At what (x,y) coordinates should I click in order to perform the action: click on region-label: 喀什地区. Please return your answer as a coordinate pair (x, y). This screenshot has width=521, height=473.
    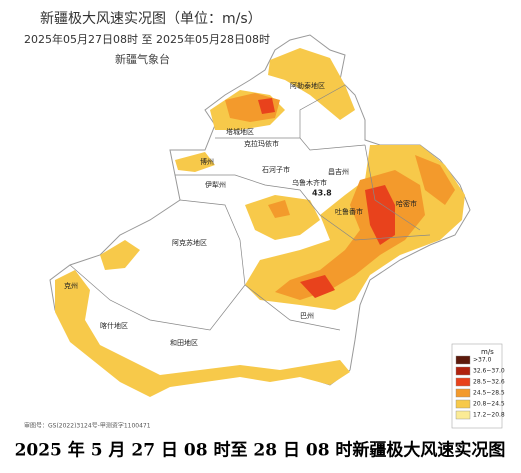
    Looking at the image, I should click on (114, 325).